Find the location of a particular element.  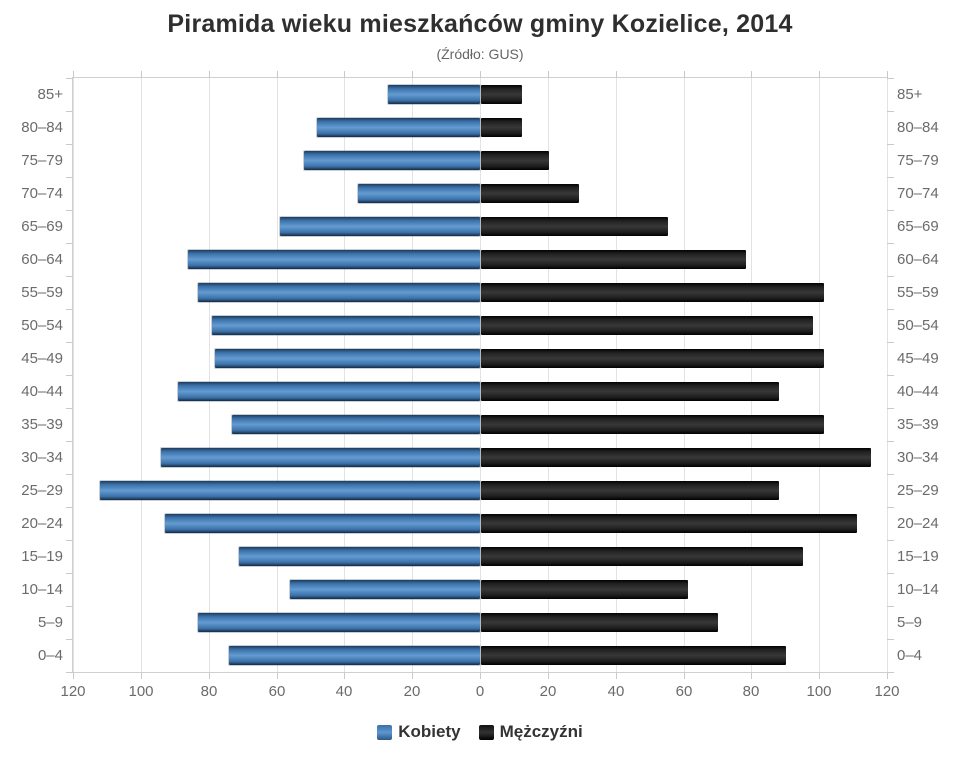

bar-kobiety-45–49 is located at coordinates (347, 358).